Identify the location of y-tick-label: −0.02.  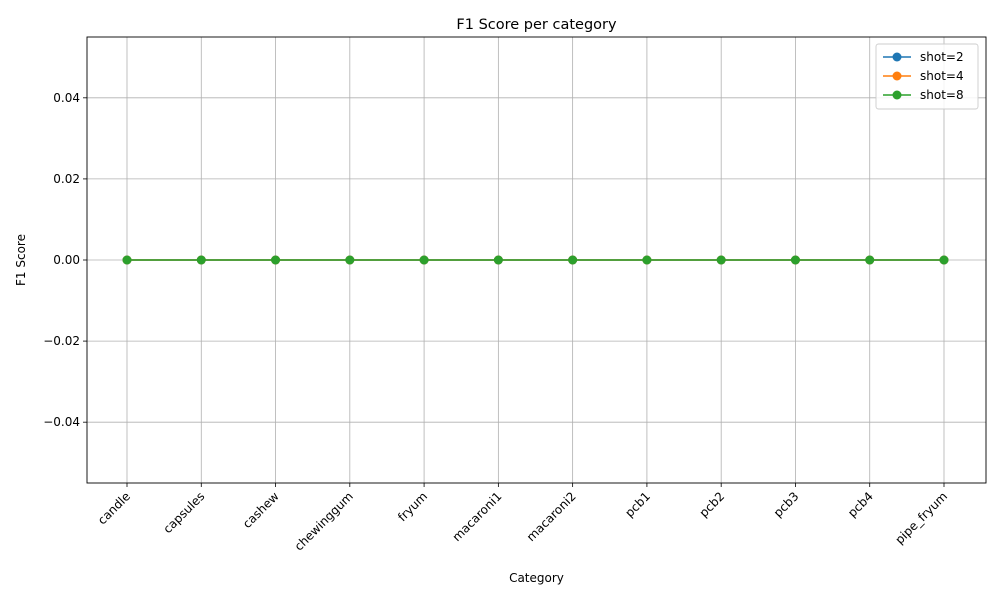
(61, 341).